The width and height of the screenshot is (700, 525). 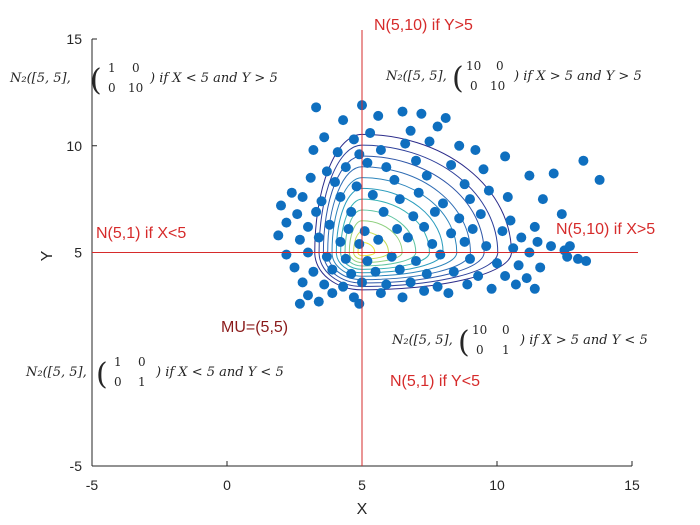 I want to click on x-tick-label: 10, so click(x=497, y=485).